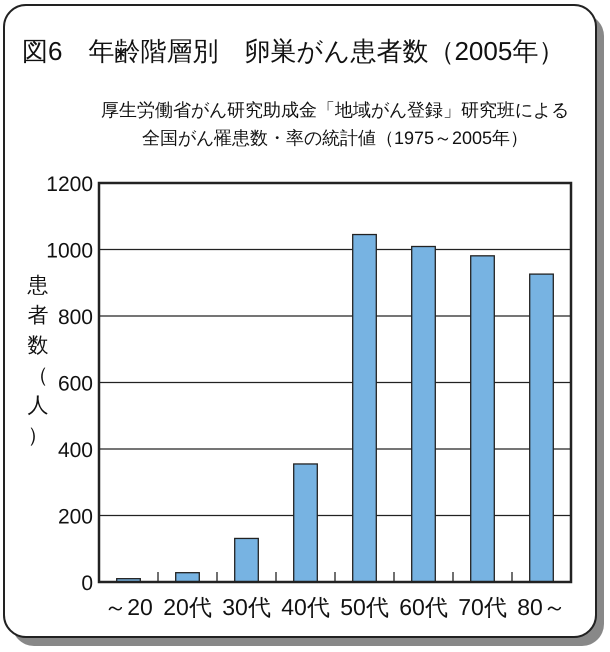 This screenshot has width=610, height=652. Describe the element at coordinates (541, 607) in the screenshot. I see `x-tick-label: 80～` at that location.